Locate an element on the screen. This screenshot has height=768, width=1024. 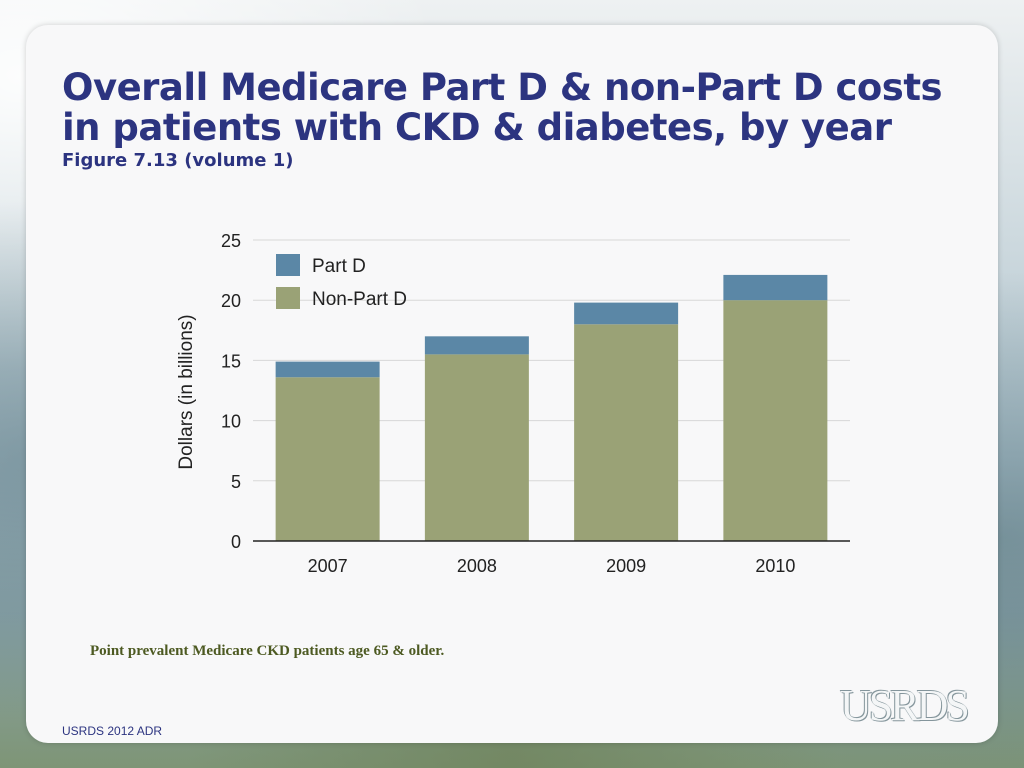
y-tick-label: 25 is located at coordinates (231, 241).